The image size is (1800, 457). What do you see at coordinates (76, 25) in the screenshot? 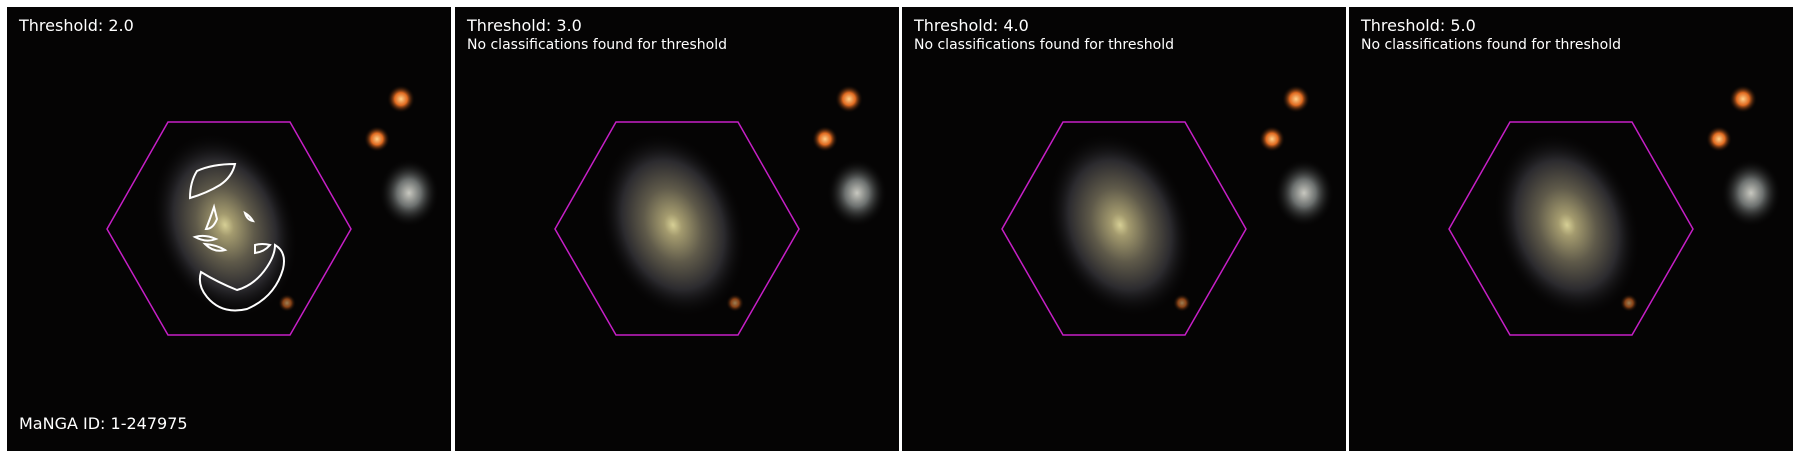
I see `threshold-title: Threshold: 2.0` at bounding box center [76, 25].